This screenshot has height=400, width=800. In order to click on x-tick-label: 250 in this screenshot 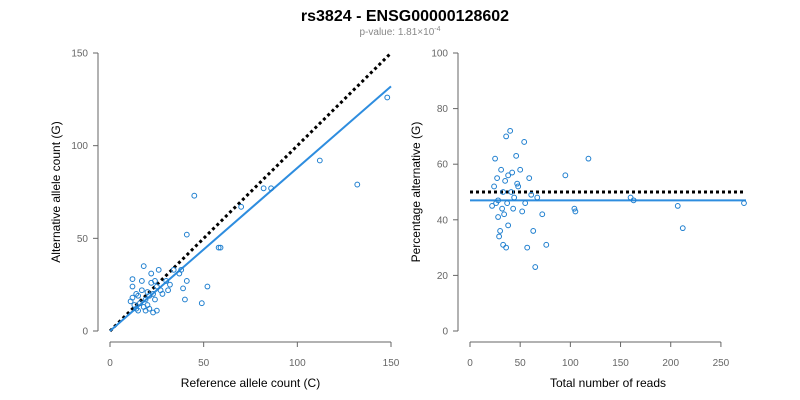, I will do `click(721, 363)`.